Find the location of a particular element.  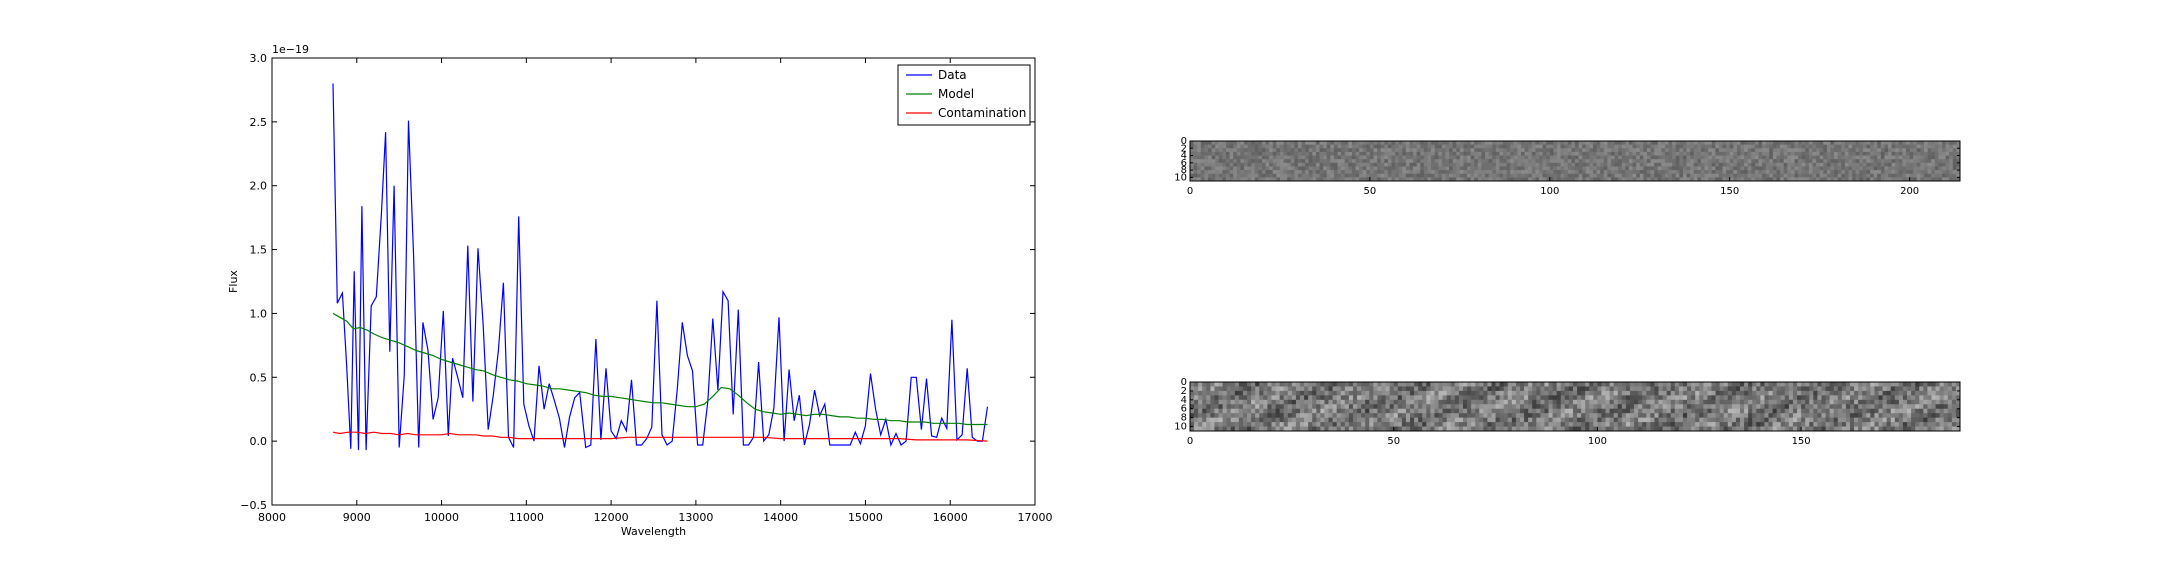

series-line-model is located at coordinates (660, 369).